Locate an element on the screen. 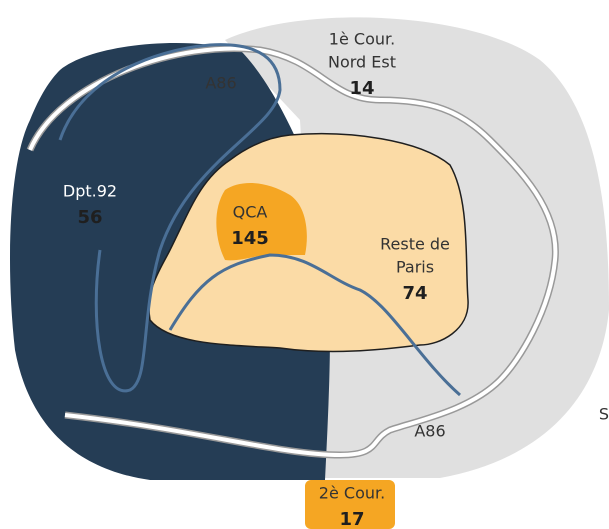 This screenshot has width=609, height=529. region-label: 2è Cour. is located at coordinates (352, 493).